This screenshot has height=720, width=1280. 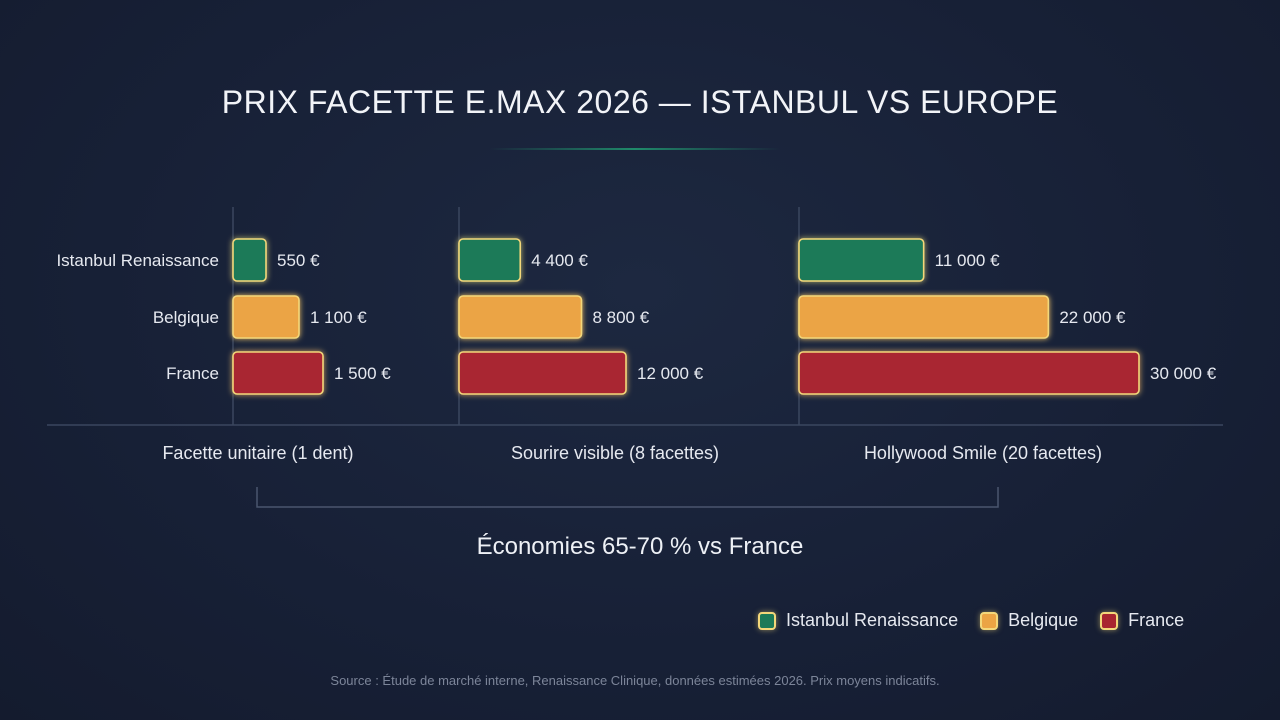 I want to click on category-label-1: Sourire visible (8 facettes), so click(x=615, y=453).